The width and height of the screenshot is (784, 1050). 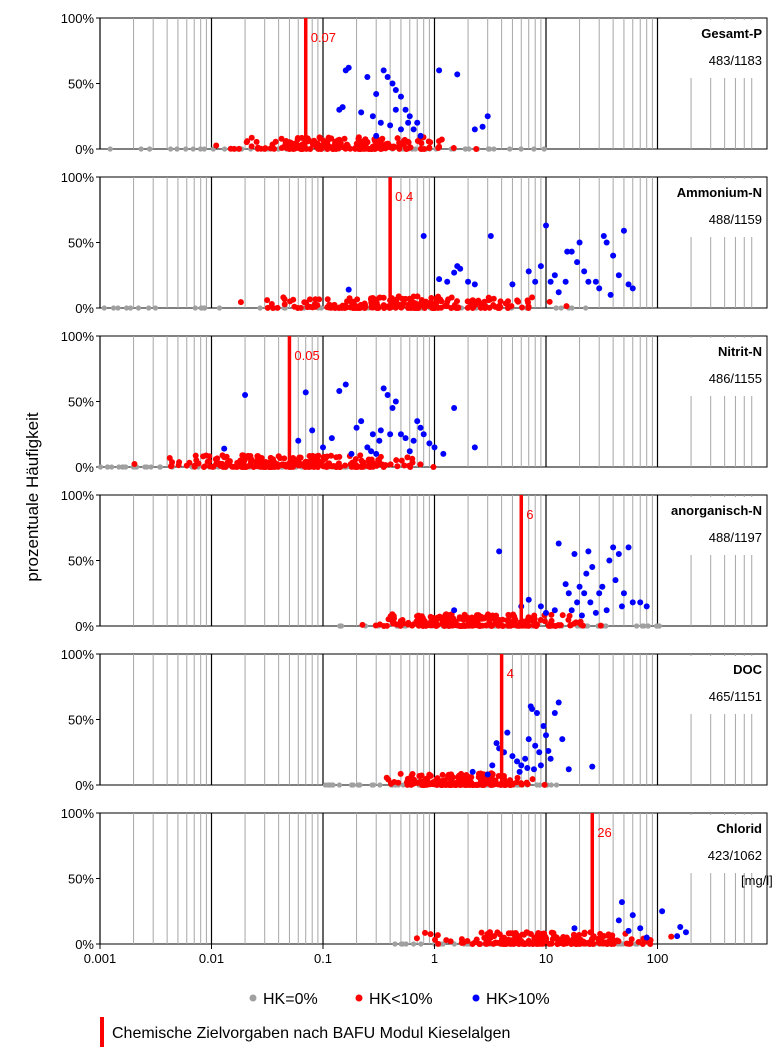 I want to click on target-label: 26, so click(x=604, y=832).